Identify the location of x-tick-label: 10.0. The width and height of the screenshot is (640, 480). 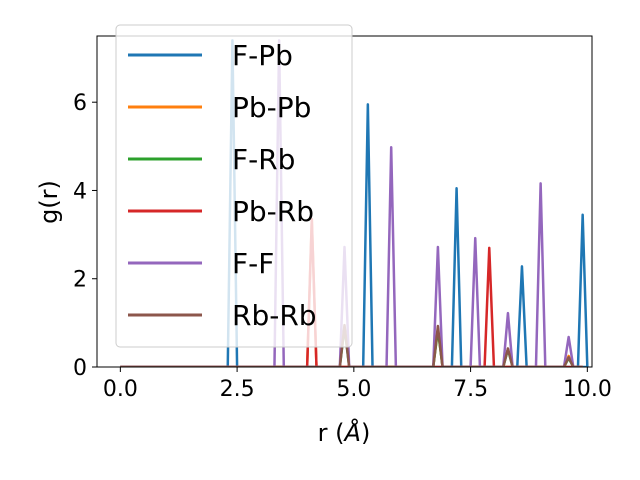
(587, 389).